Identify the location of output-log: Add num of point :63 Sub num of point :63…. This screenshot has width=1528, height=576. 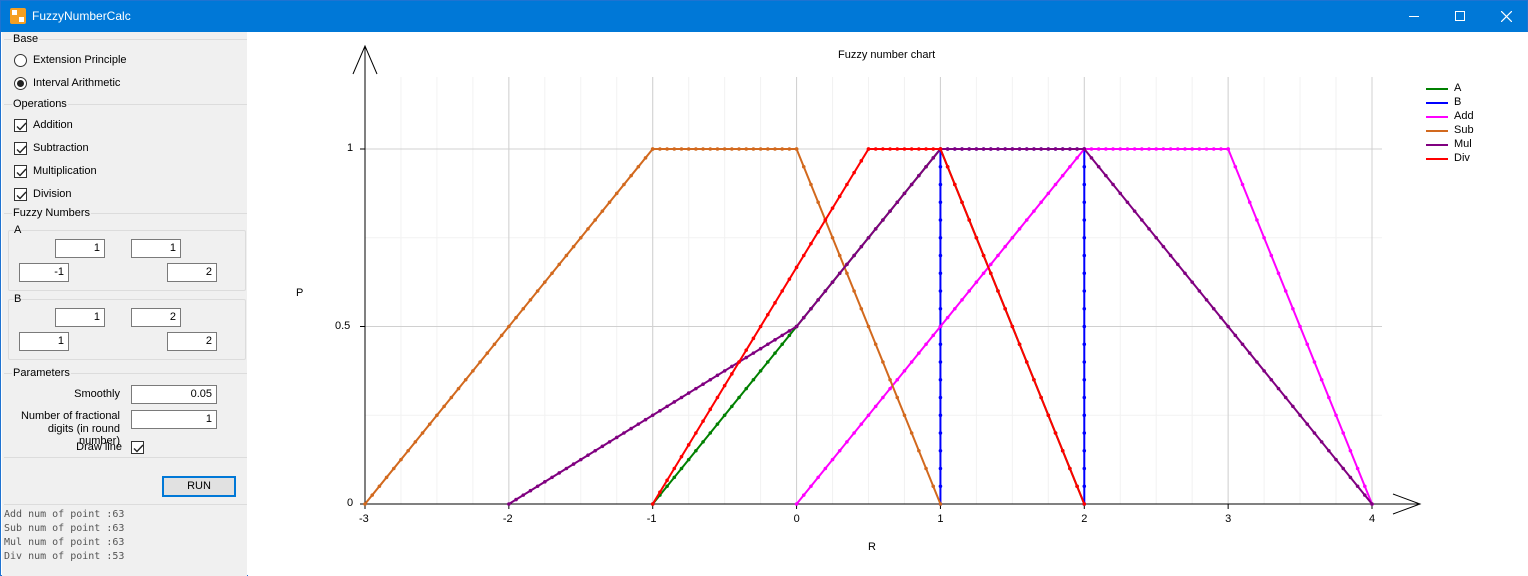
(64, 536).